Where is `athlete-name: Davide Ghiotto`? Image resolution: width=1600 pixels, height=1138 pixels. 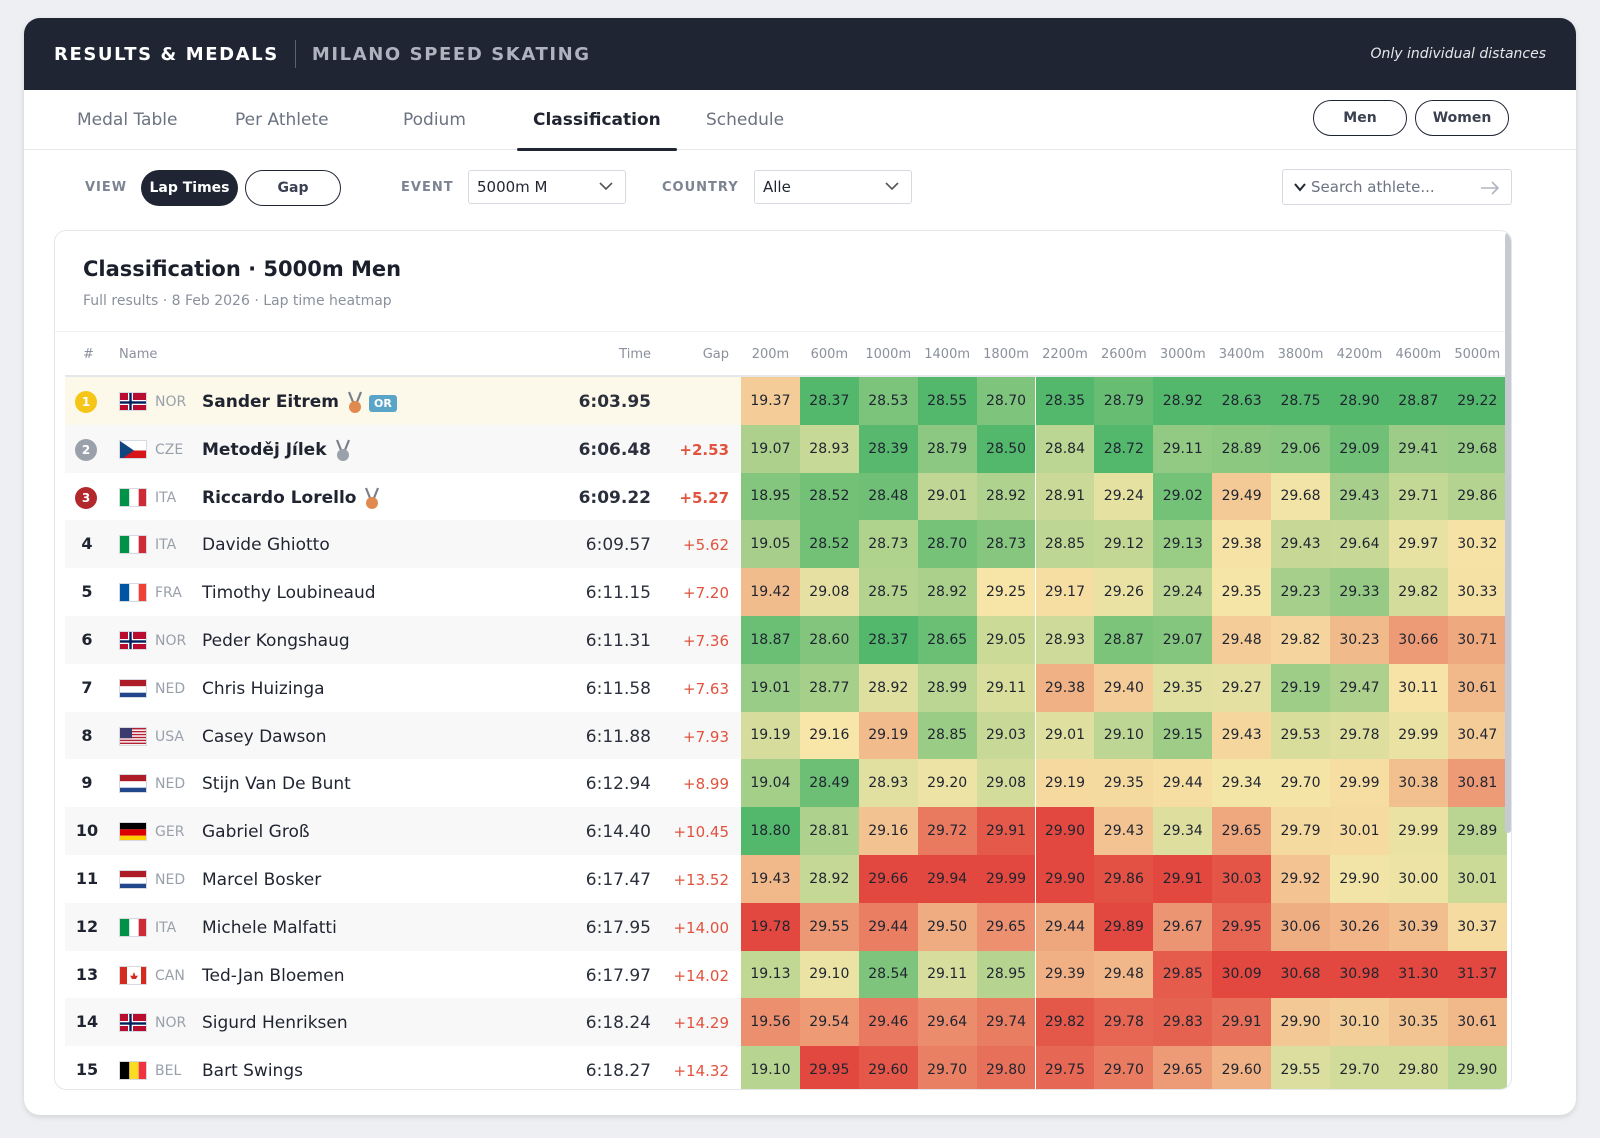 athlete-name: Davide Ghiotto is located at coordinates (266, 545).